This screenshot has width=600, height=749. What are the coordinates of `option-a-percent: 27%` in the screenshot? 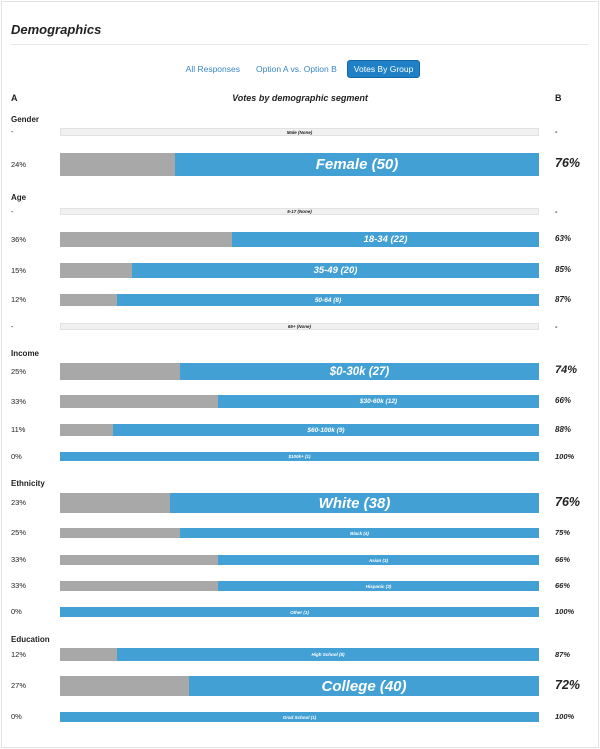 It's located at (19, 685).